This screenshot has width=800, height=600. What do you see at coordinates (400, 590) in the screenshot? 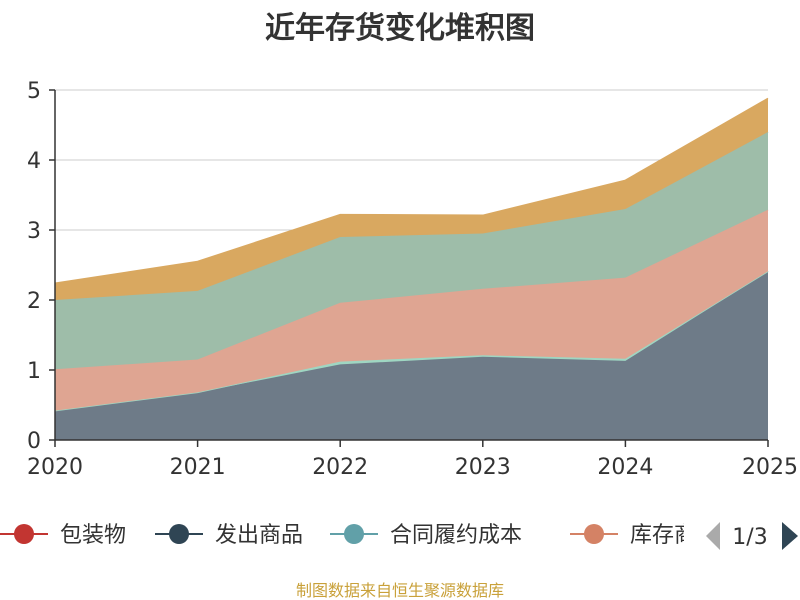
I see `source-note: 制图数据来自恒生聚源数据库` at bounding box center [400, 590].